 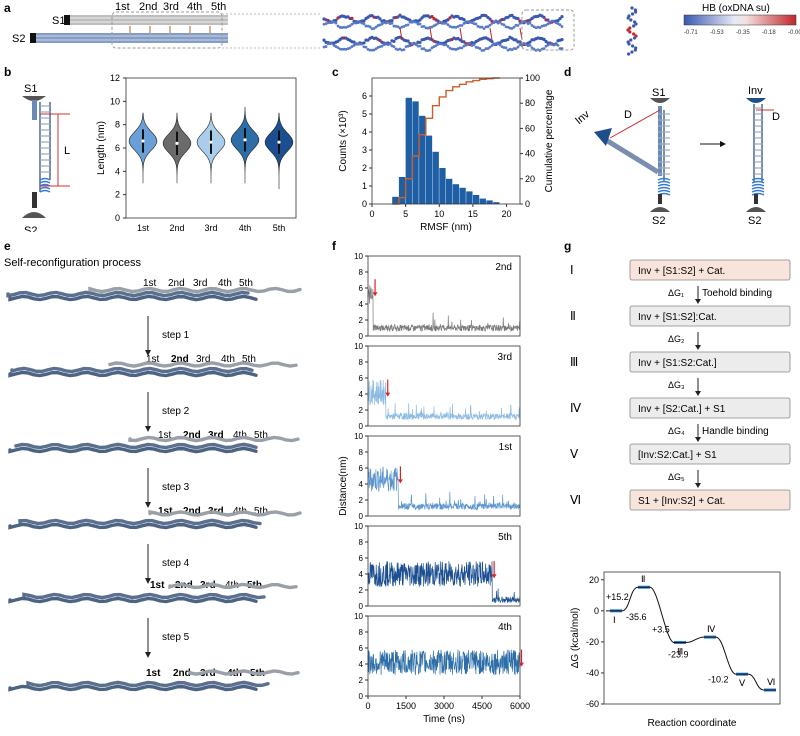 What do you see at coordinates (567, 246) in the screenshot?
I see `panel-g-label: g` at bounding box center [567, 246].